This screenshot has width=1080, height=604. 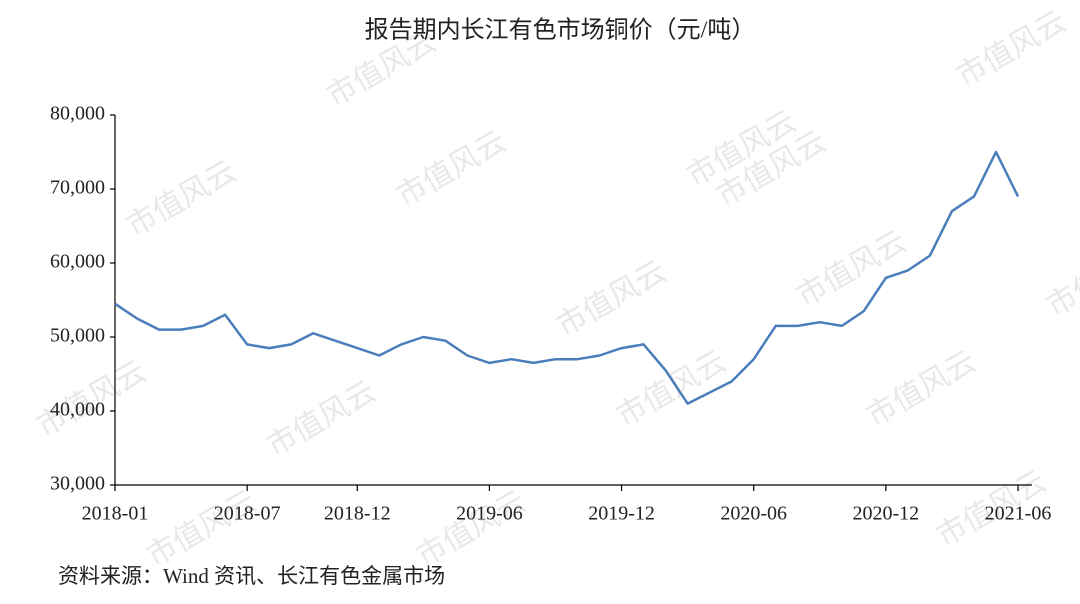 I want to click on y-tick-label: 70,000, so click(x=77, y=188).